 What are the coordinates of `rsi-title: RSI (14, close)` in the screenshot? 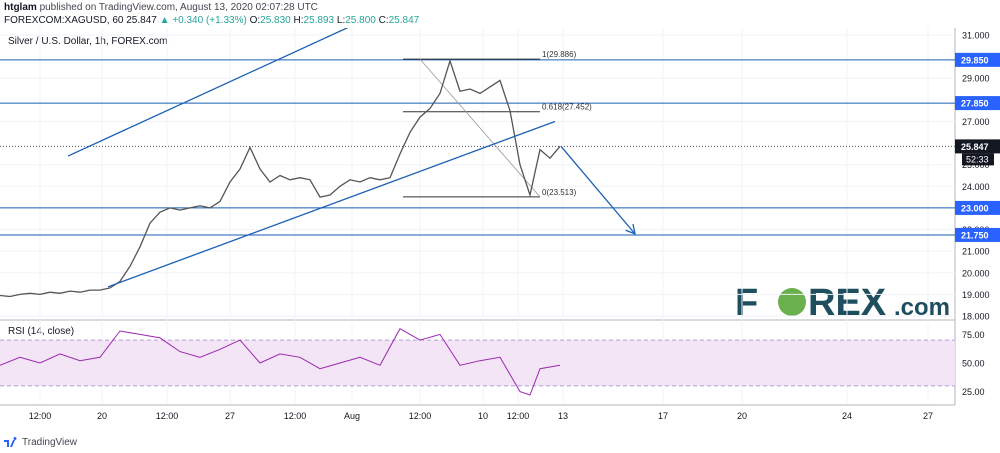 It's located at (41, 331).